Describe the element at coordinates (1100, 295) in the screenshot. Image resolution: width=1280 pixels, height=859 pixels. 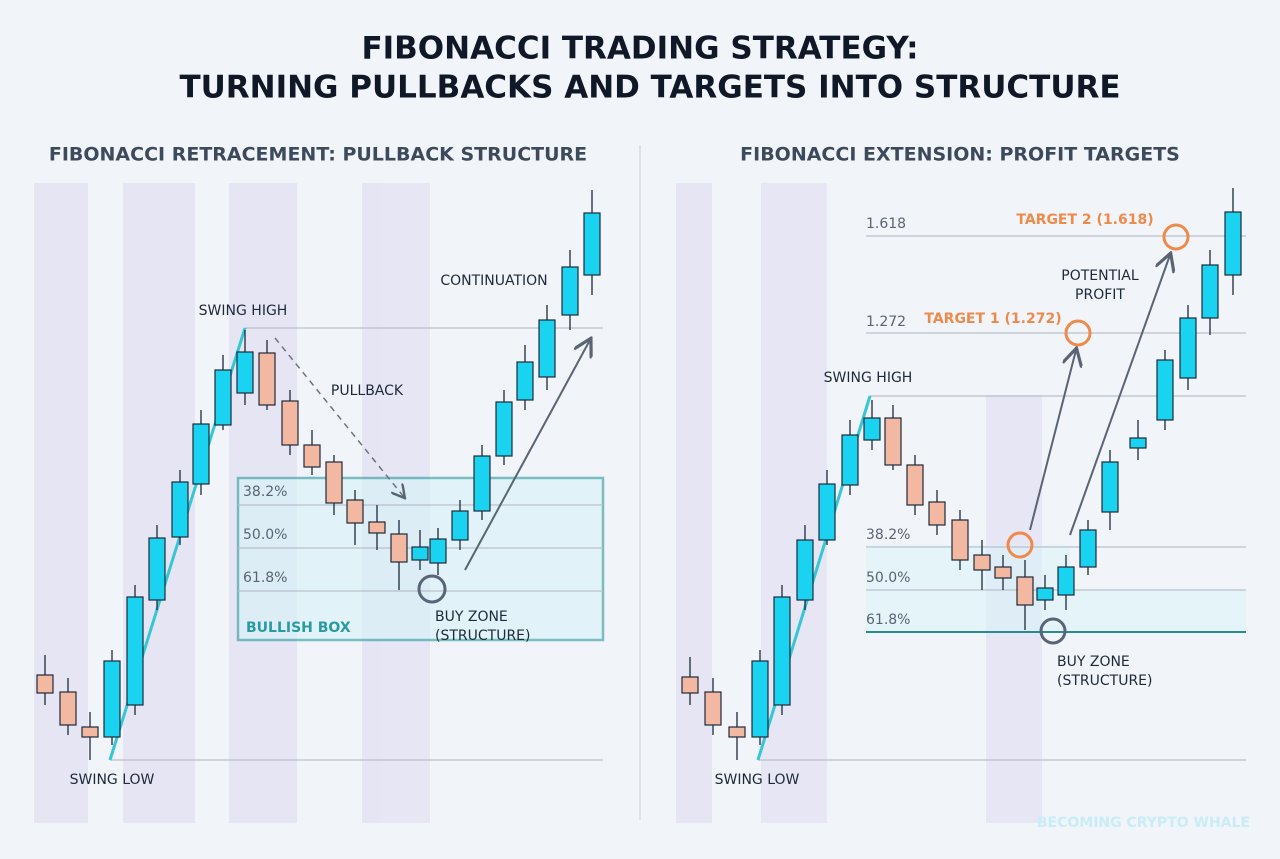
I see `label: PROFIT` at that location.